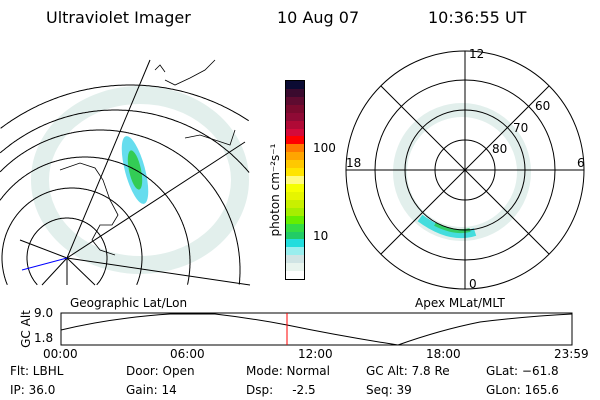 This screenshot has height=400, width=600. What do you see at coordinates (571, 354) in the screenshot?
I see `xtick-2359: 23:59` at bounding box center [571, 354].